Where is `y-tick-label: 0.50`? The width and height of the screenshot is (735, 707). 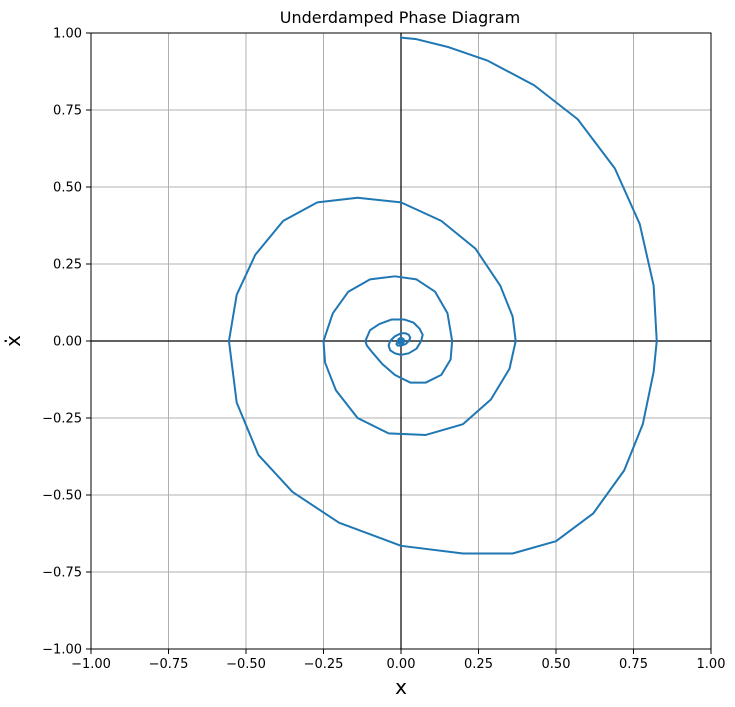
y-tick-label: 0.50 is located at coordinates (67, 188).